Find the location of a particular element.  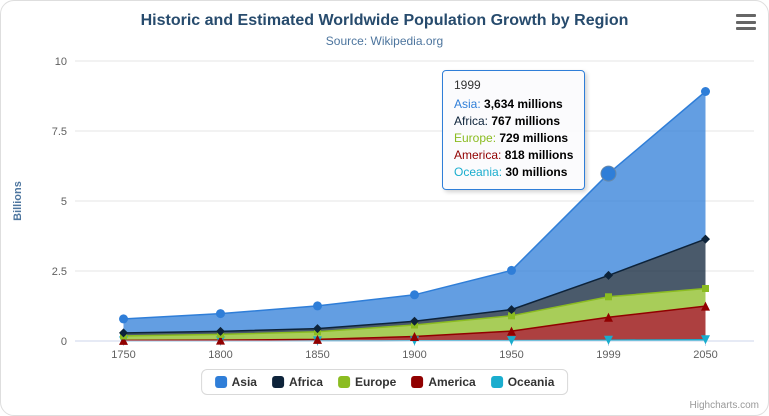

legend-label: Africa is located at coordinates (305, 382).